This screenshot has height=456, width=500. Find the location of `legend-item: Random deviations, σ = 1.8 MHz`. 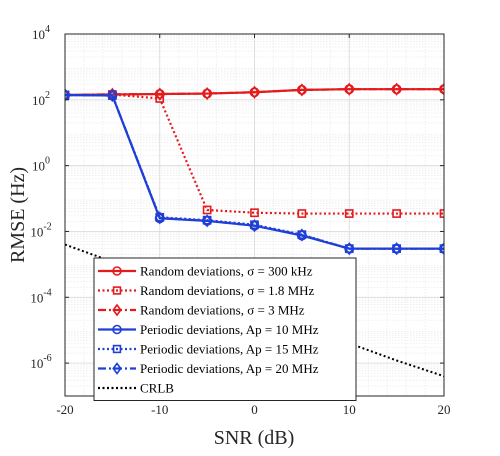

legend-item: Random deviations, σ = 1.8 MHz is located at coordinates (206, 290).